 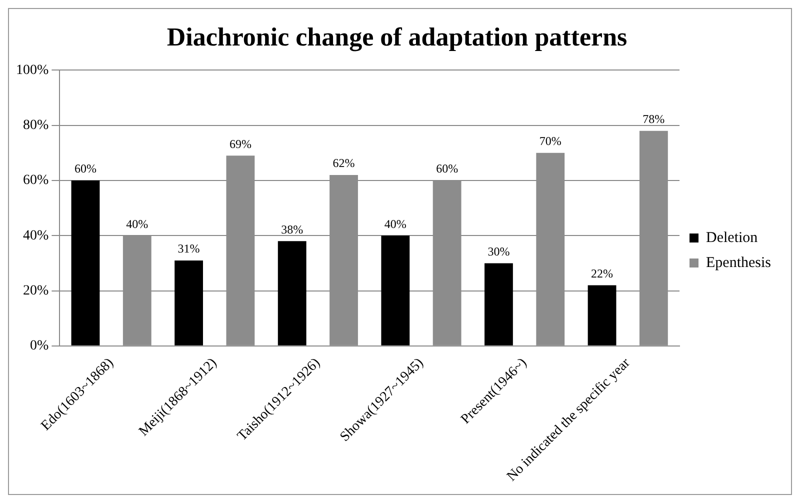 What do you see at coordinates (35, 236) in the screenshot?
I see `y-tick-label: 40%` at bounding box center [35, 236].